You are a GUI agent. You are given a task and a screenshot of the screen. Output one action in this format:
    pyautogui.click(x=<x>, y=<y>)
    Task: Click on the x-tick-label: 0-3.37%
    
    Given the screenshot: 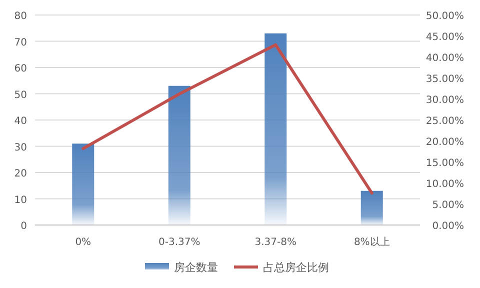 What is the action you would take?
    pyautogui.click(x=179, y=242)
    